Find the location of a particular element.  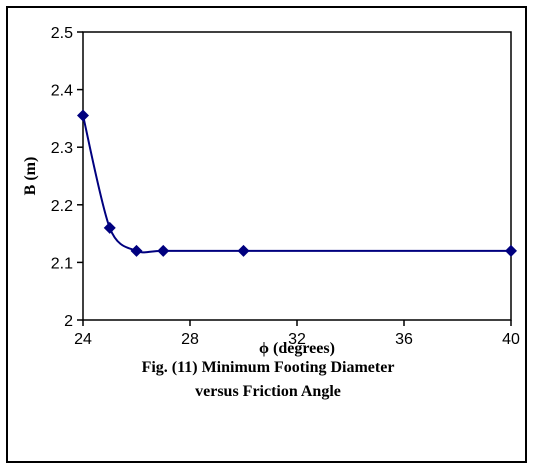

y-axis-title: B (m) is located at coordinates (30, 176).